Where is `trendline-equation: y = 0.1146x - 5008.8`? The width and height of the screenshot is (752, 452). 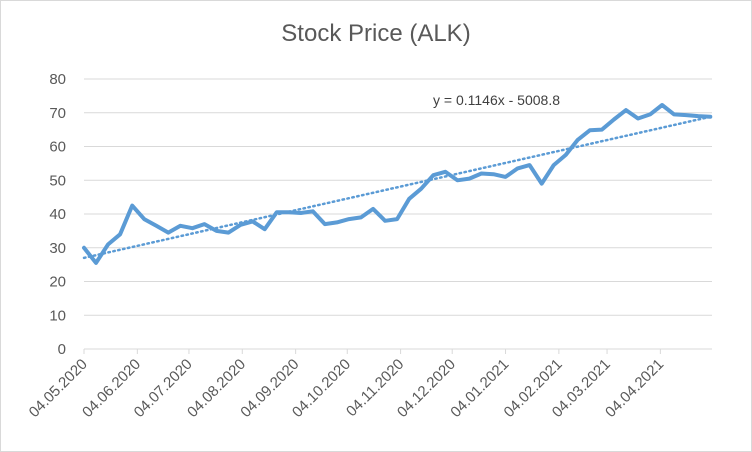
trendline-equation: y = 0.1146x - 5008.8 is located at coordinates (496, 100).